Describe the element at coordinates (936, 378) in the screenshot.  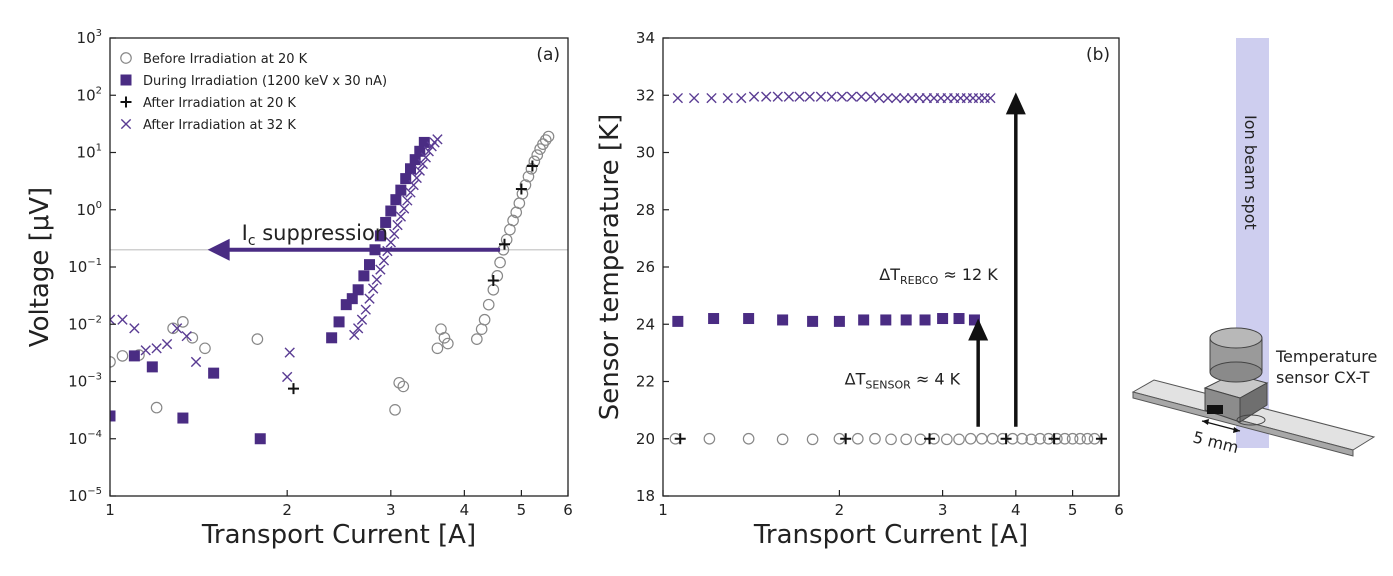
I see `delta-label-rest: ≈ 4 K` at that location.